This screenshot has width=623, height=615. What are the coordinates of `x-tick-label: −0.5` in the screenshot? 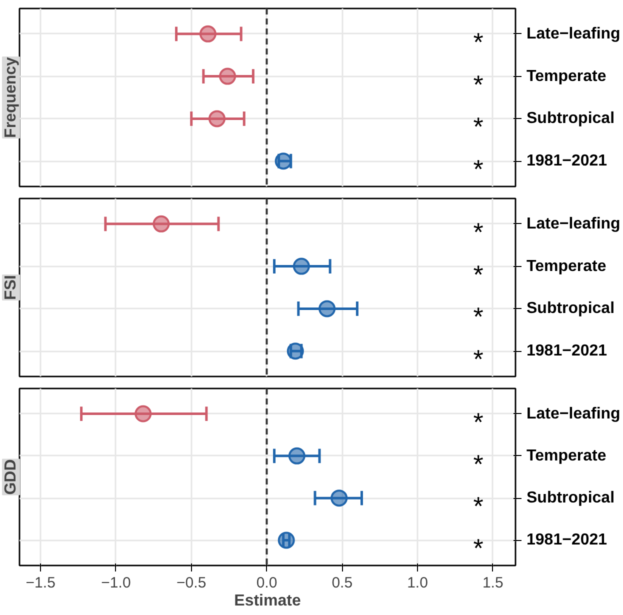 It's located at (191, 583).